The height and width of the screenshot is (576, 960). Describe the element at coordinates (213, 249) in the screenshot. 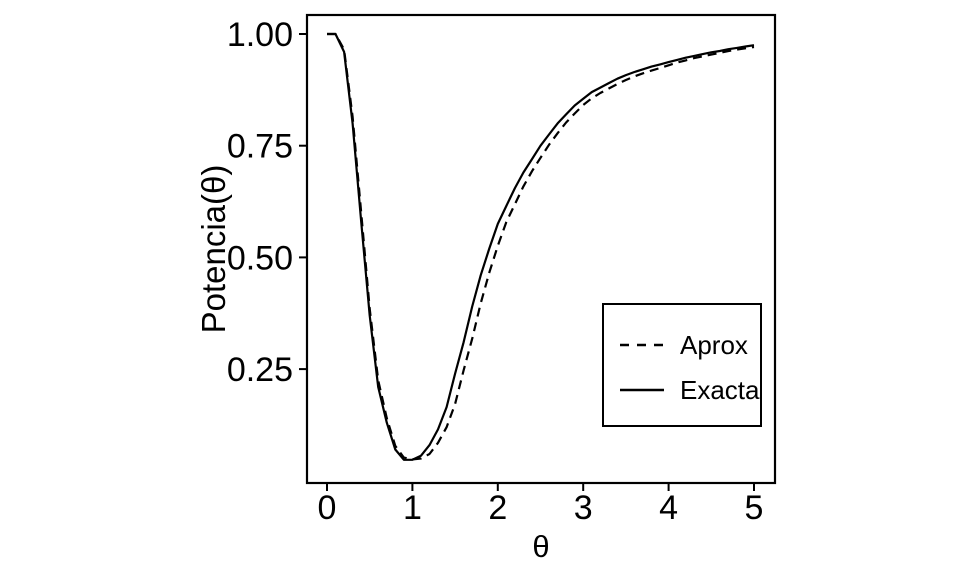

I see `y-axis-title: Potencia(θ)` at that location.